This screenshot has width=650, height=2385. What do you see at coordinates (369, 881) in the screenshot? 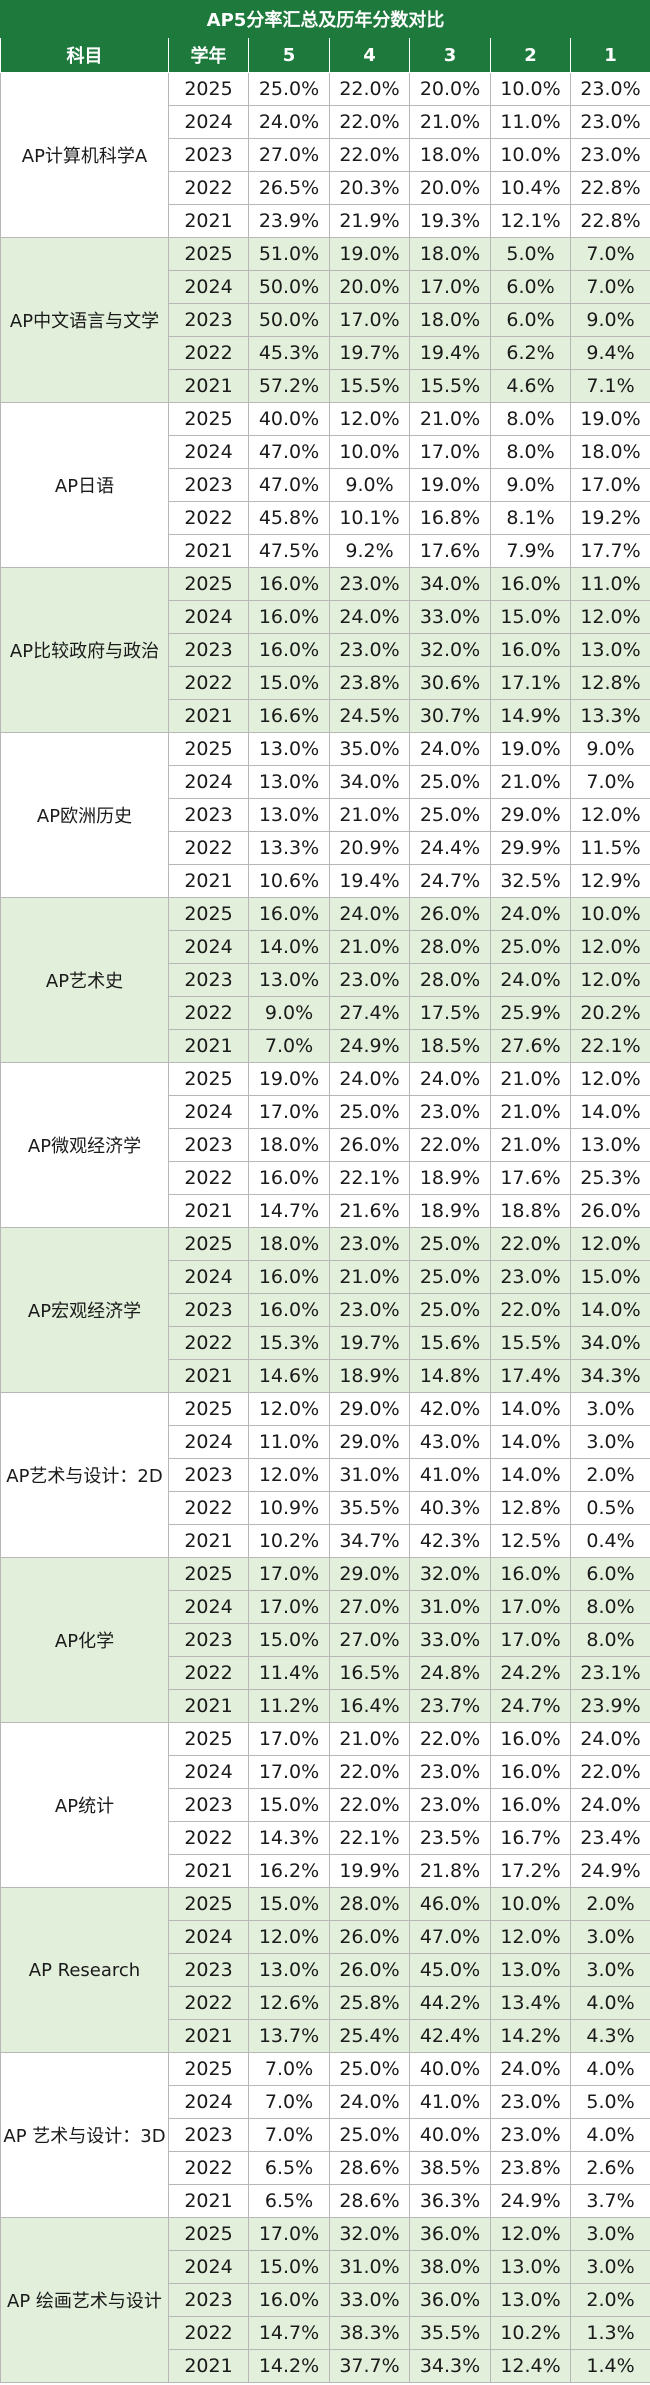
I see `score-4-cell: 19.4%` at bounding box center [369, 881].